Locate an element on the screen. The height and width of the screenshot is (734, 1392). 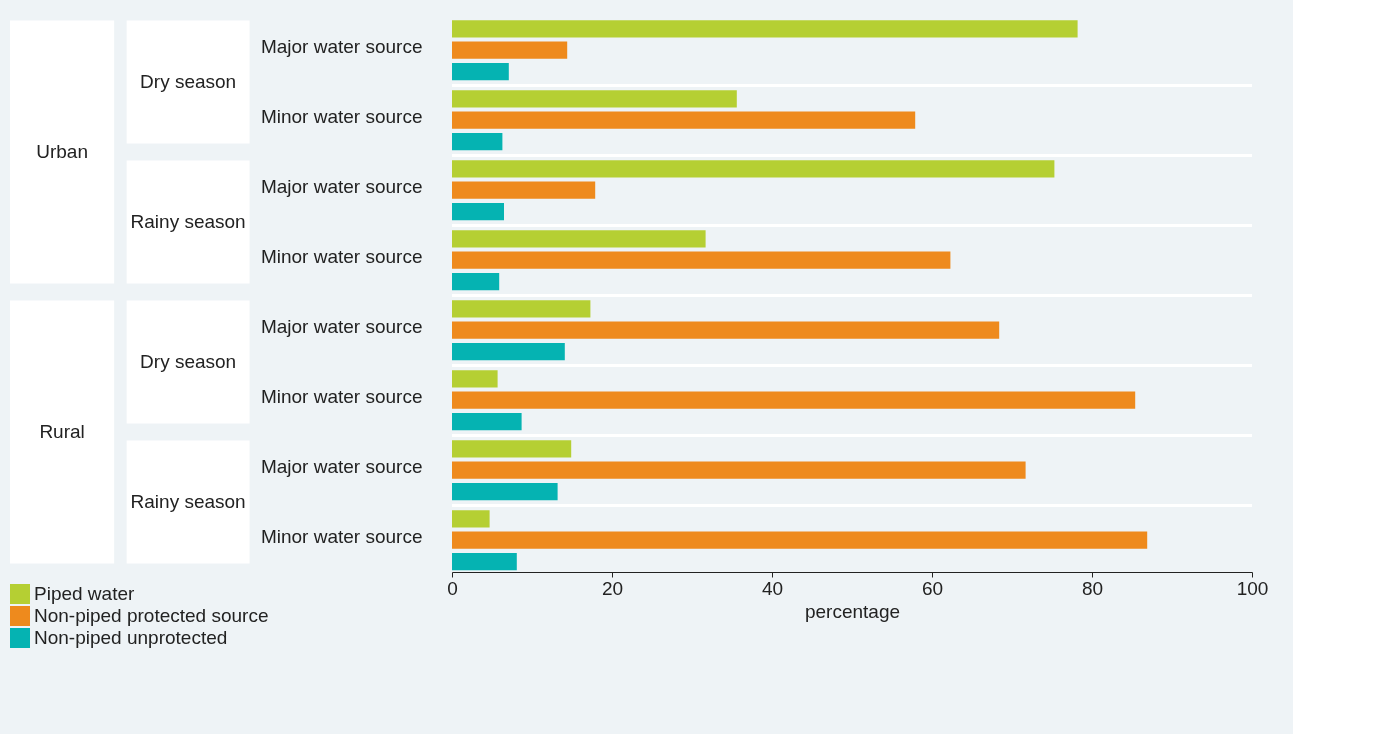
x-tick-label: 100 is located at coordinates (1252, 588).